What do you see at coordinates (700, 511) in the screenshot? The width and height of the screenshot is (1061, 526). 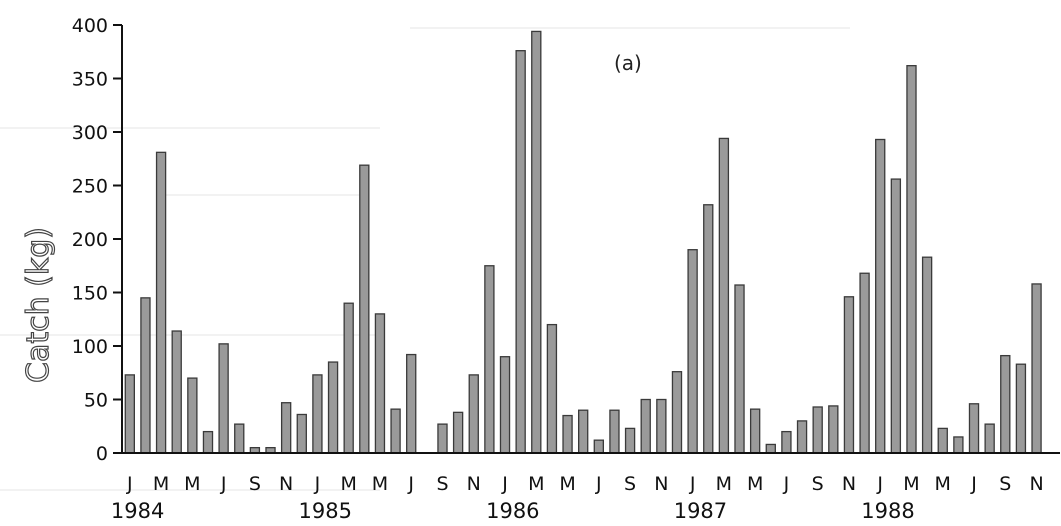 I see `year-label: 1987` at bounding box center [700, 511].